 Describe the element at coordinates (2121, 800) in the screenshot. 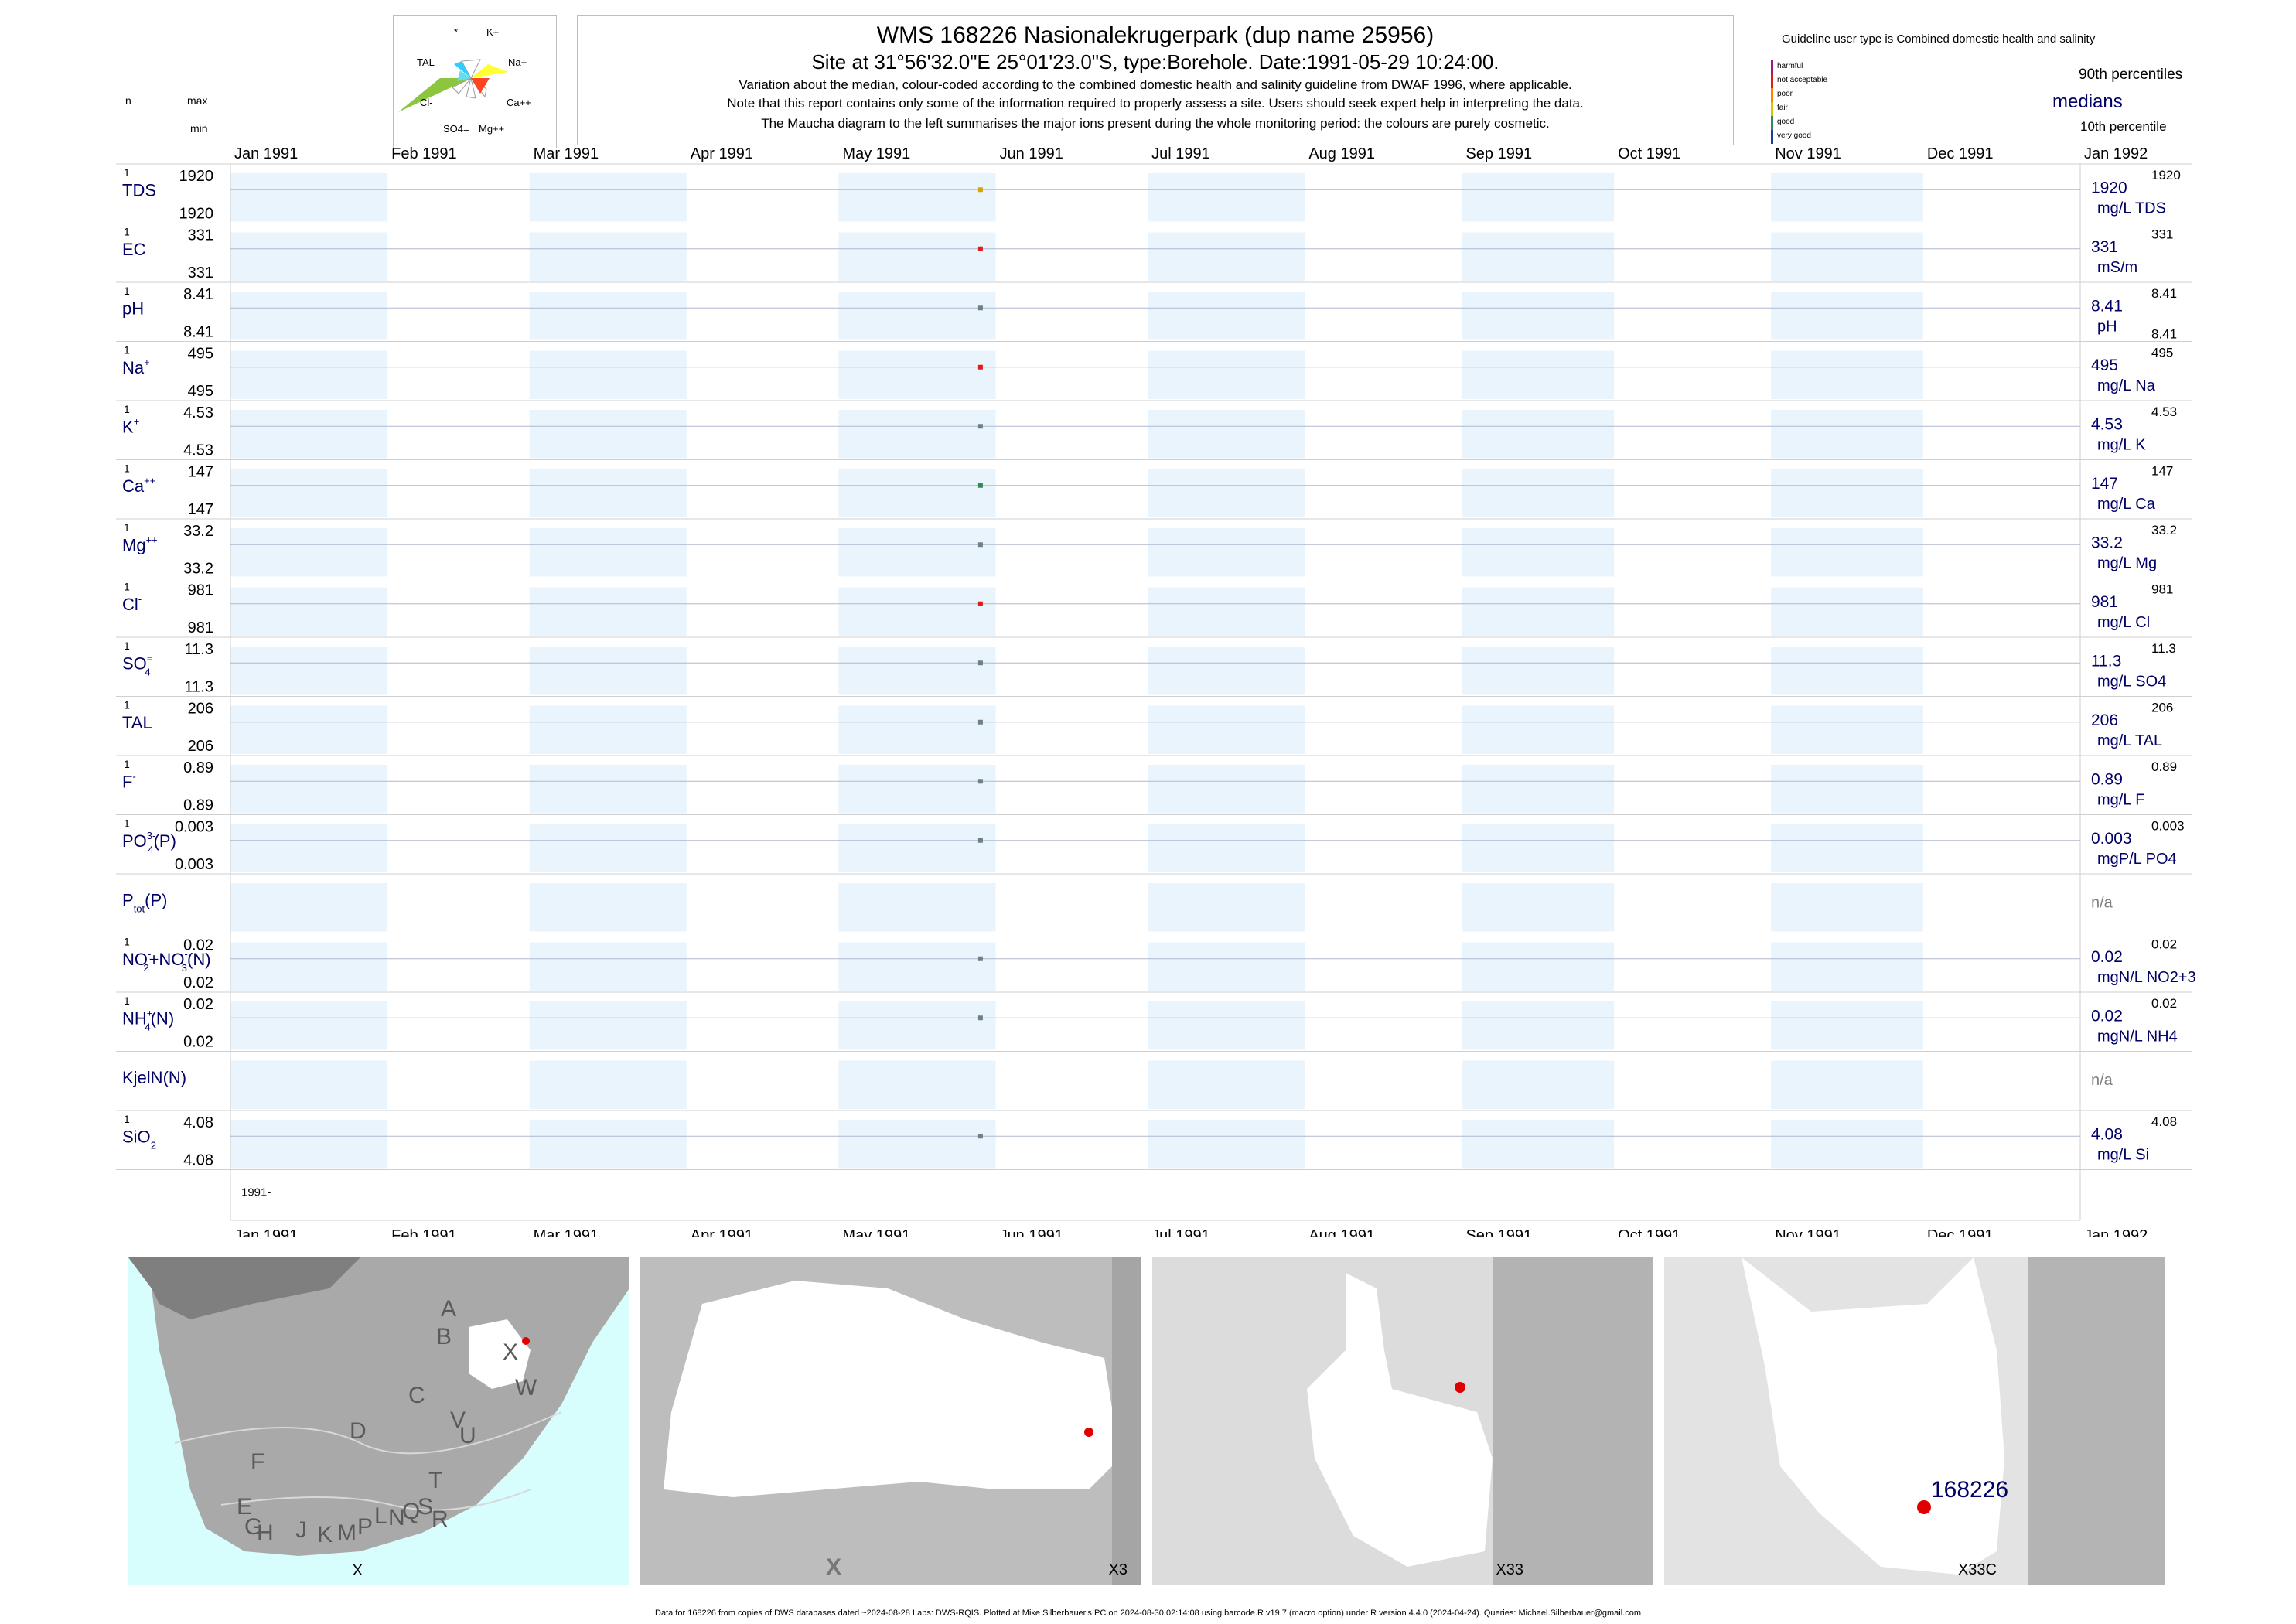

I see `unit-label: mg/L F` at that location.